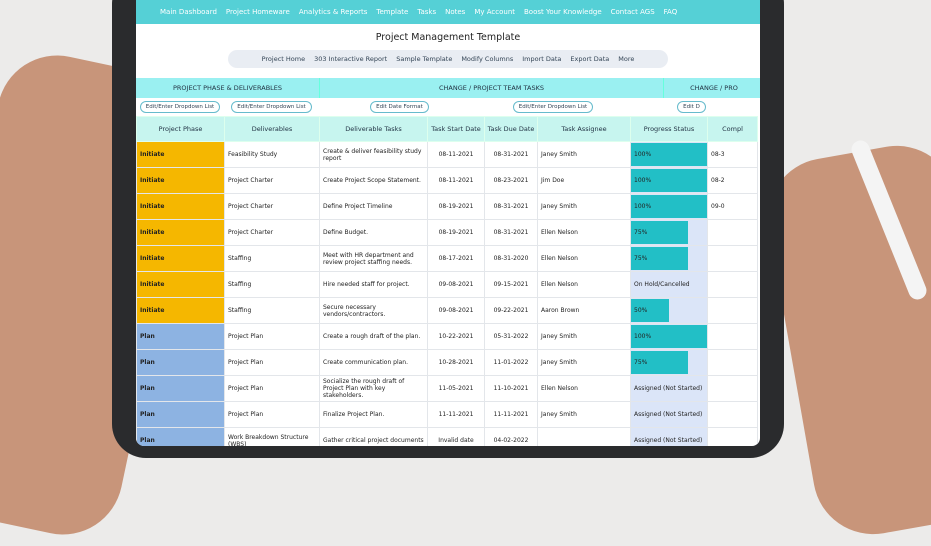 The image size is (931, 546). What do you see at coordinates (542, 59) in the screenshot?
I see `toolbar-item: Import Data` at bounding box center [542, 59].